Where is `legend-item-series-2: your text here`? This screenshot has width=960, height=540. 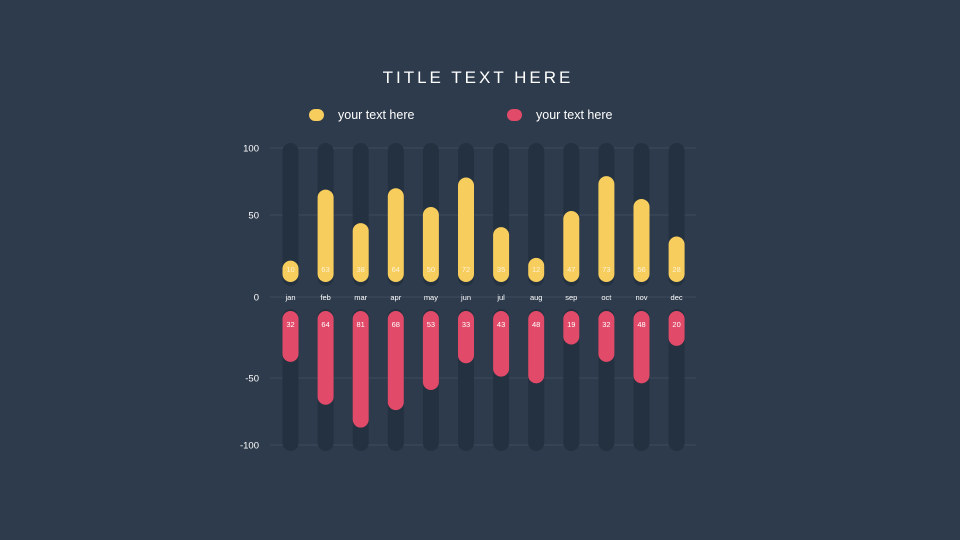
legend-item-series-2: your text here is located at coordinates (559, 115).